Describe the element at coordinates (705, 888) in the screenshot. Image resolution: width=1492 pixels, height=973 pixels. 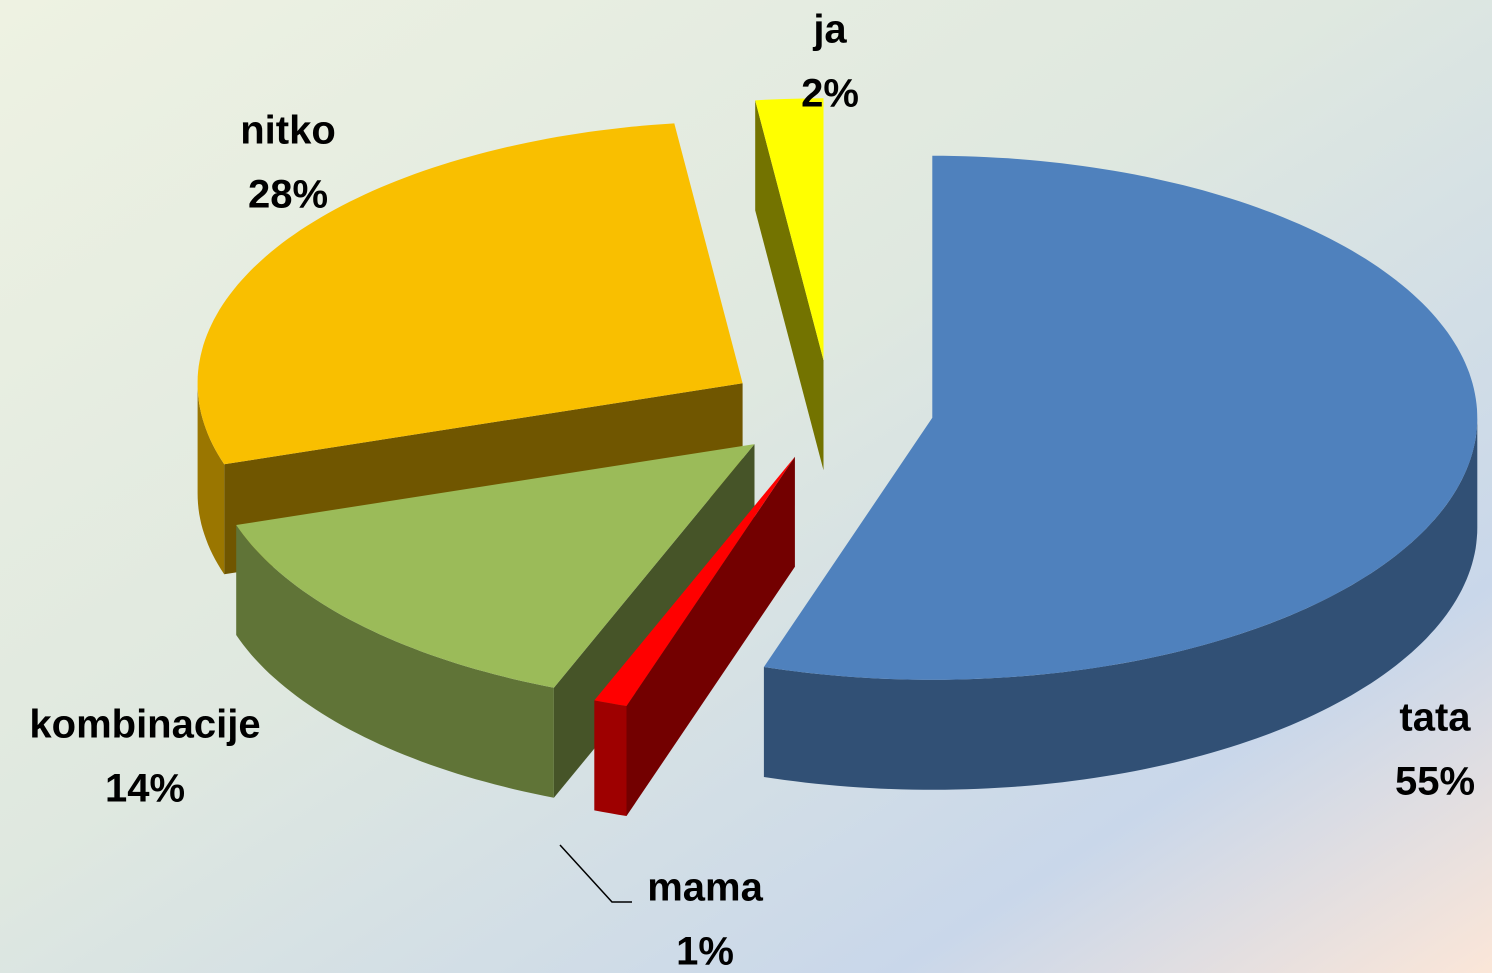
I see `category-label: mama` at that location.